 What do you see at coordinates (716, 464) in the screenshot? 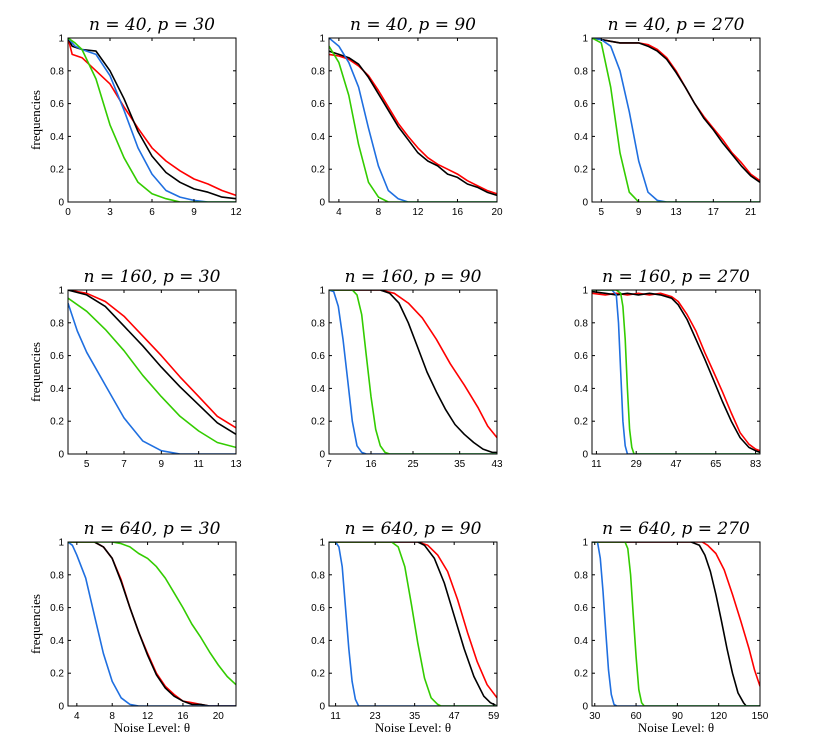
I see `x-tick-label: 65` at bounding box center [716, 464].